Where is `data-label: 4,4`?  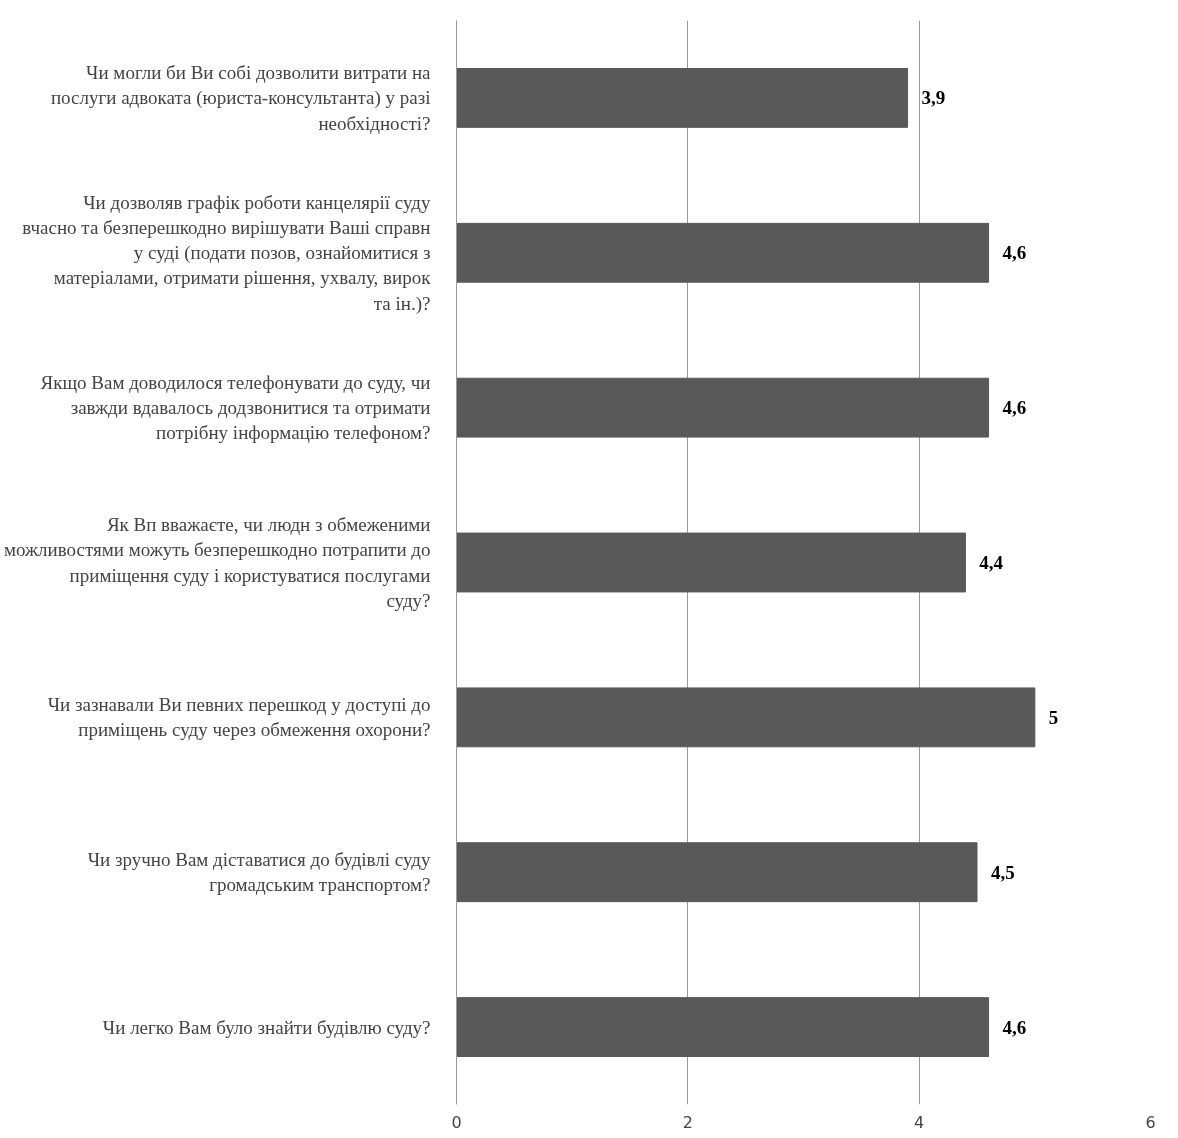 data-label: 4,4 is located at coordinates (991, 562).